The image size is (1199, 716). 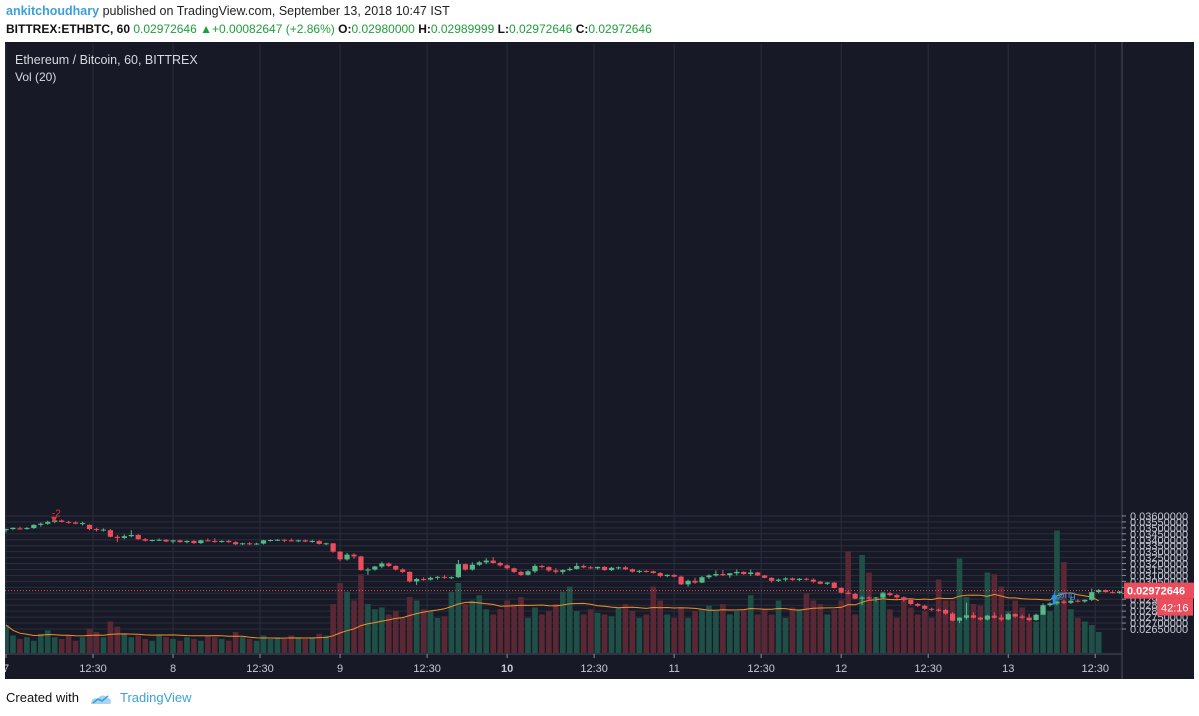 I want to click on time-tick-label: 8, so click(x=173, y=669).